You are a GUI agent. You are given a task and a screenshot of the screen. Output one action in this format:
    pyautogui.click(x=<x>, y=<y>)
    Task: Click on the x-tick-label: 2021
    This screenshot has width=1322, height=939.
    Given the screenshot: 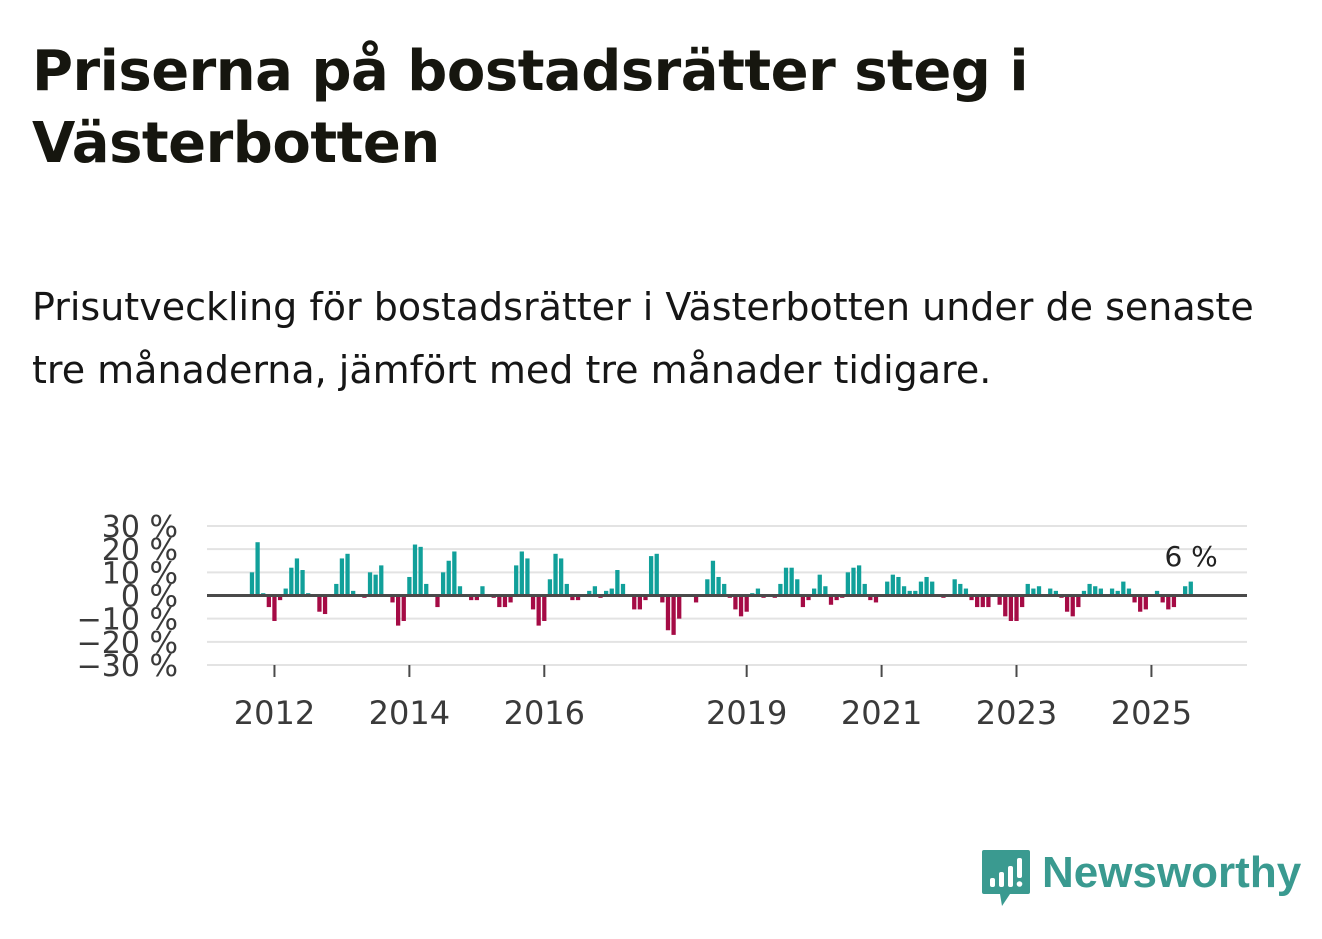 What is the action you would take?
    pyautogui.click(x=881, y=713)
    